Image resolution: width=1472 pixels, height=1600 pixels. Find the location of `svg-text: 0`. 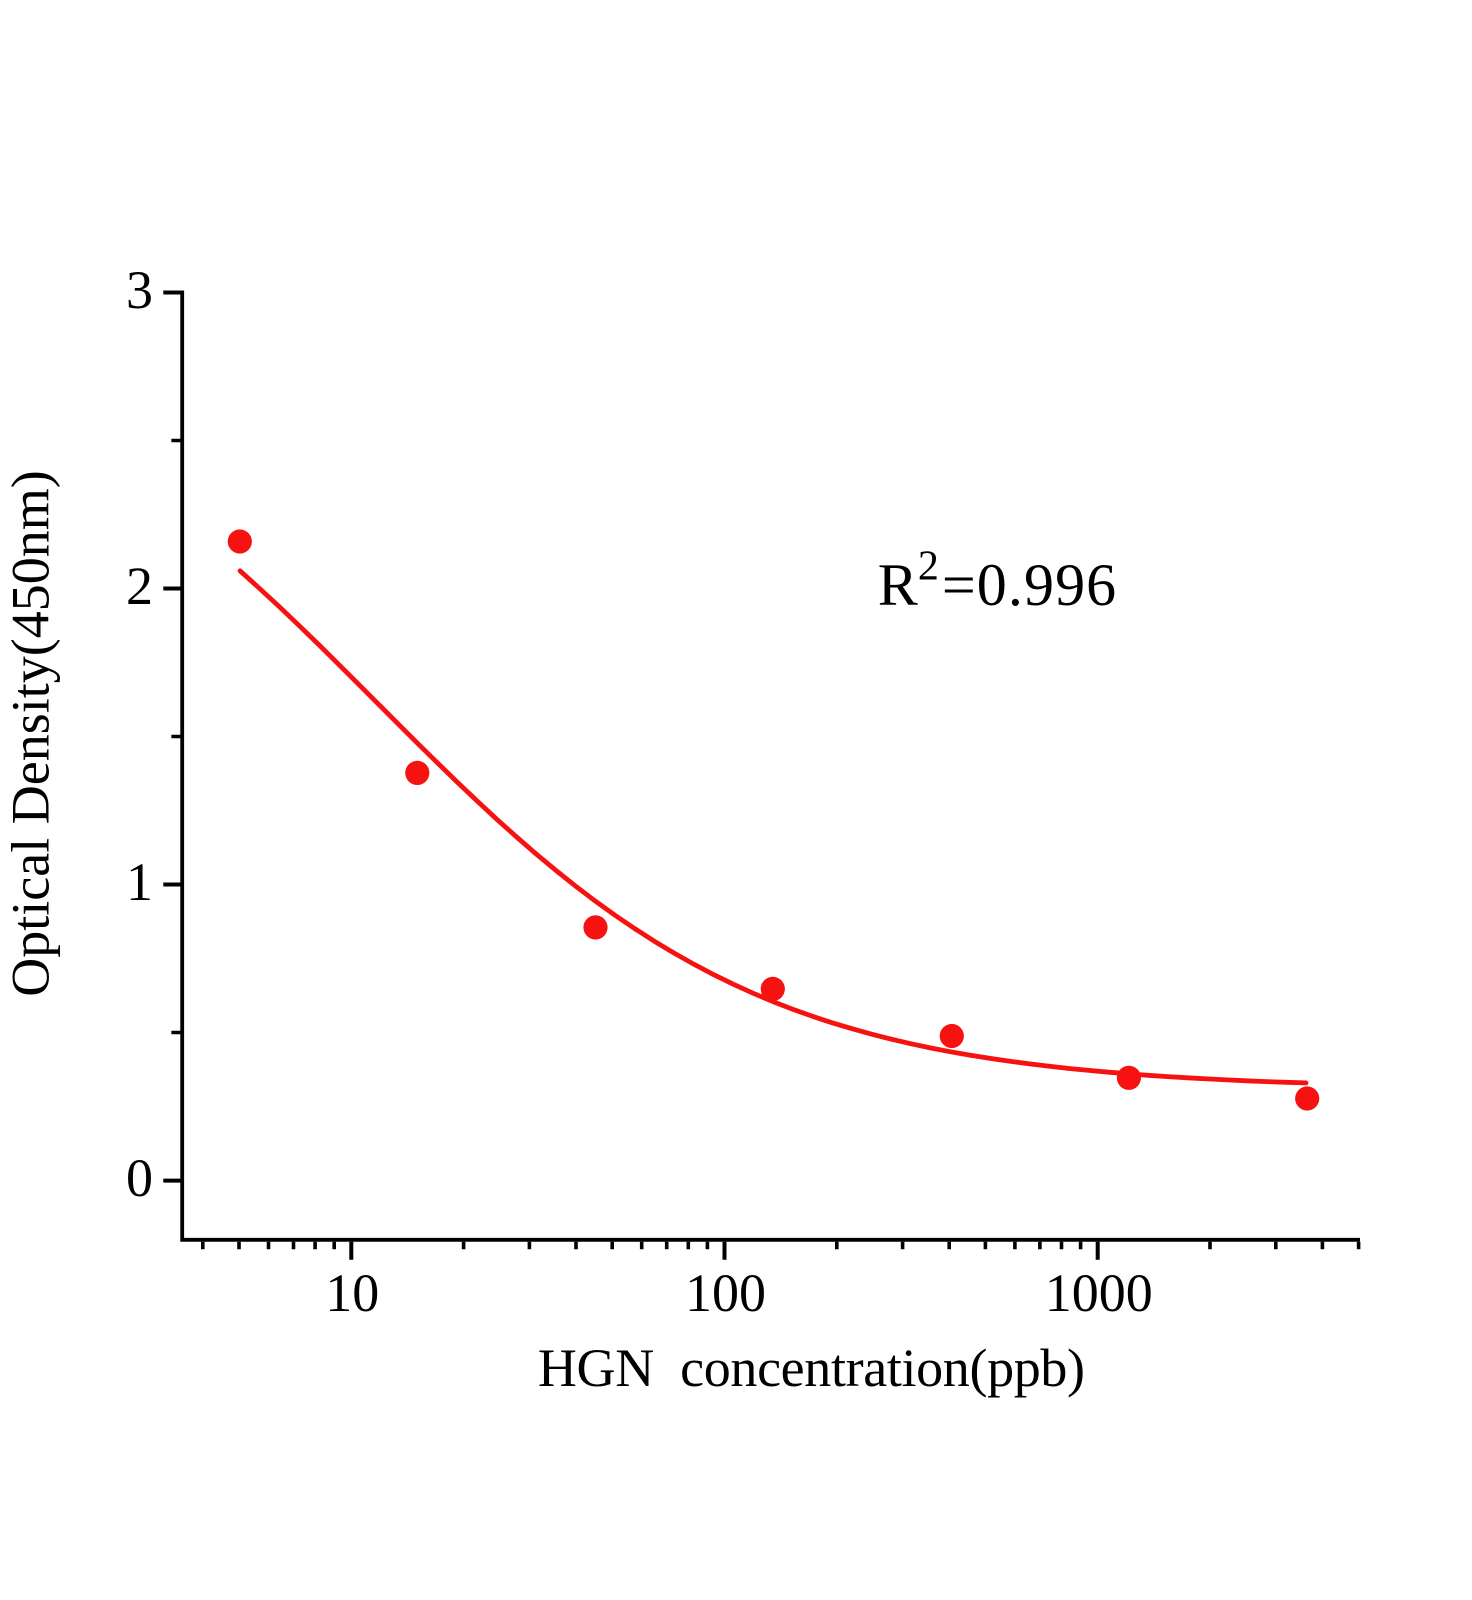

svg-text: 0 is located at coordinates (139, 1178).